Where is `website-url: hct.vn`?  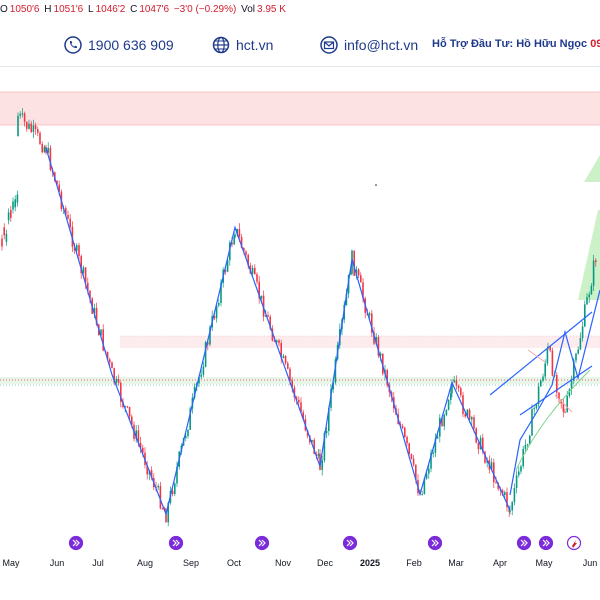 website-url: hct.vn is located at coordinates (255, 45).